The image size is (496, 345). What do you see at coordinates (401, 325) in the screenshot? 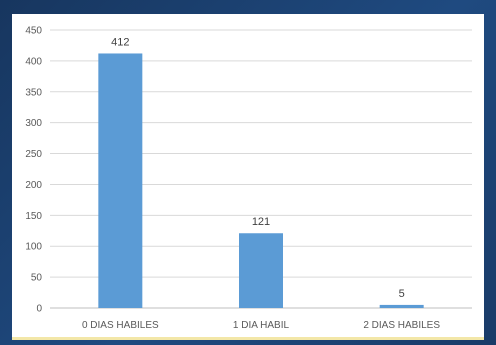
I see `x-category-label: 2 DIAS HABILES` at bounding box center [401, 325].